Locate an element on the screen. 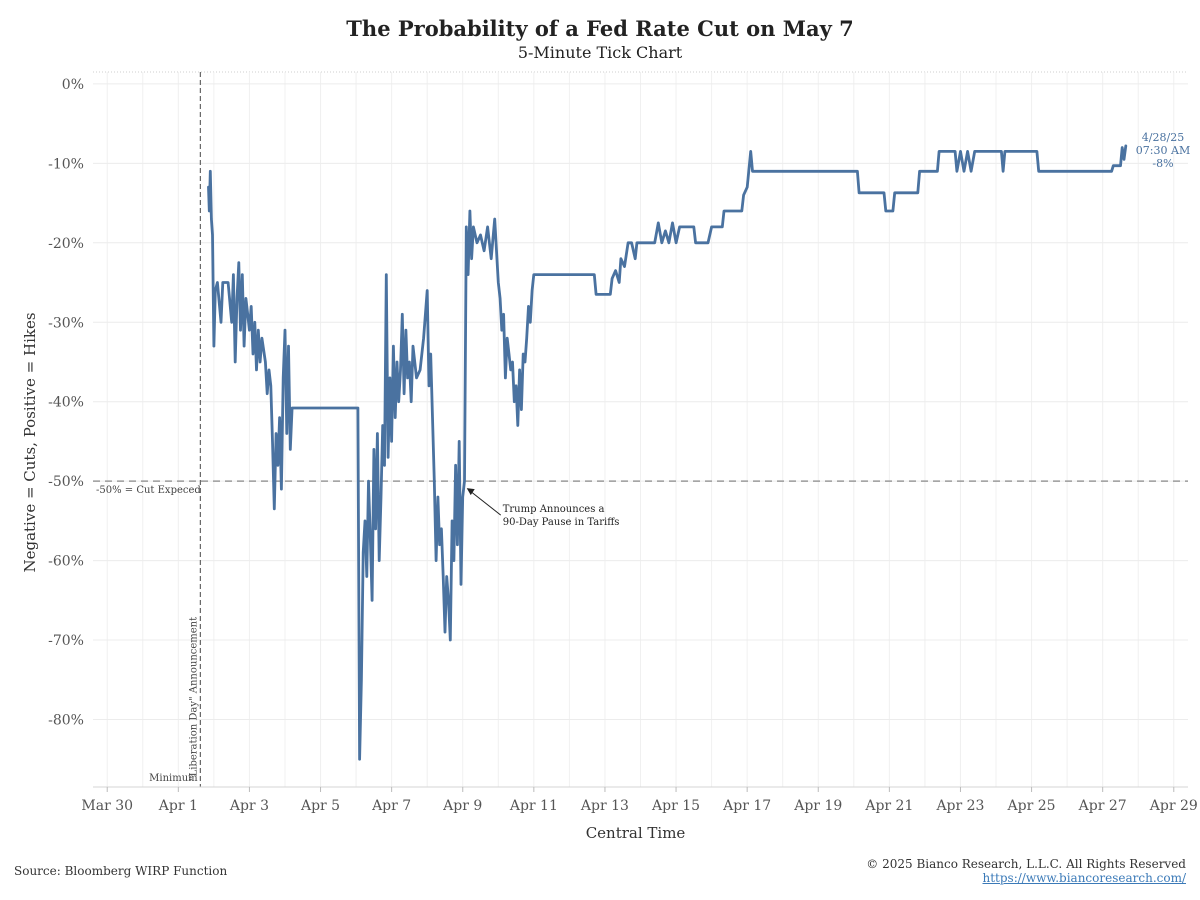  x-tick-label: Apr 29 is located at coordinates (1173, 806).